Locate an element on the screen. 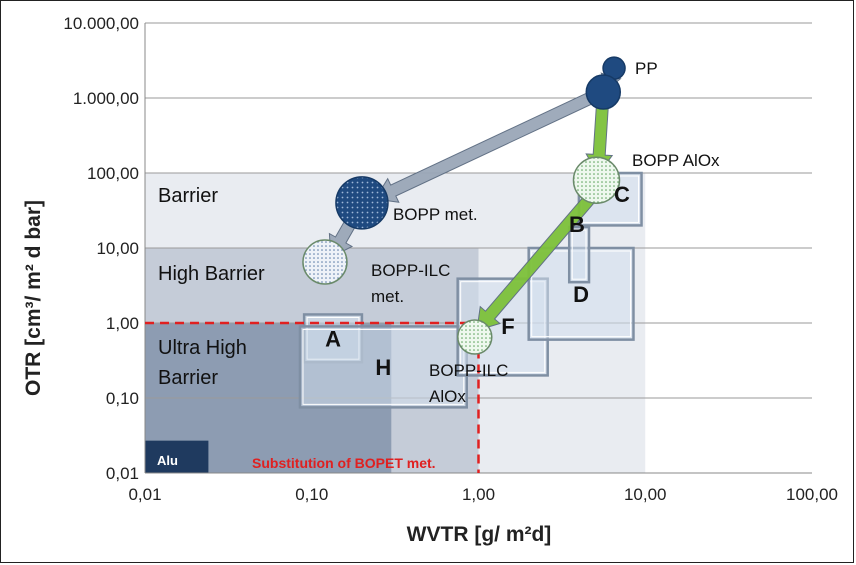 The image size is (856, 565). box-b-inner is located at coordinates (579, 254).